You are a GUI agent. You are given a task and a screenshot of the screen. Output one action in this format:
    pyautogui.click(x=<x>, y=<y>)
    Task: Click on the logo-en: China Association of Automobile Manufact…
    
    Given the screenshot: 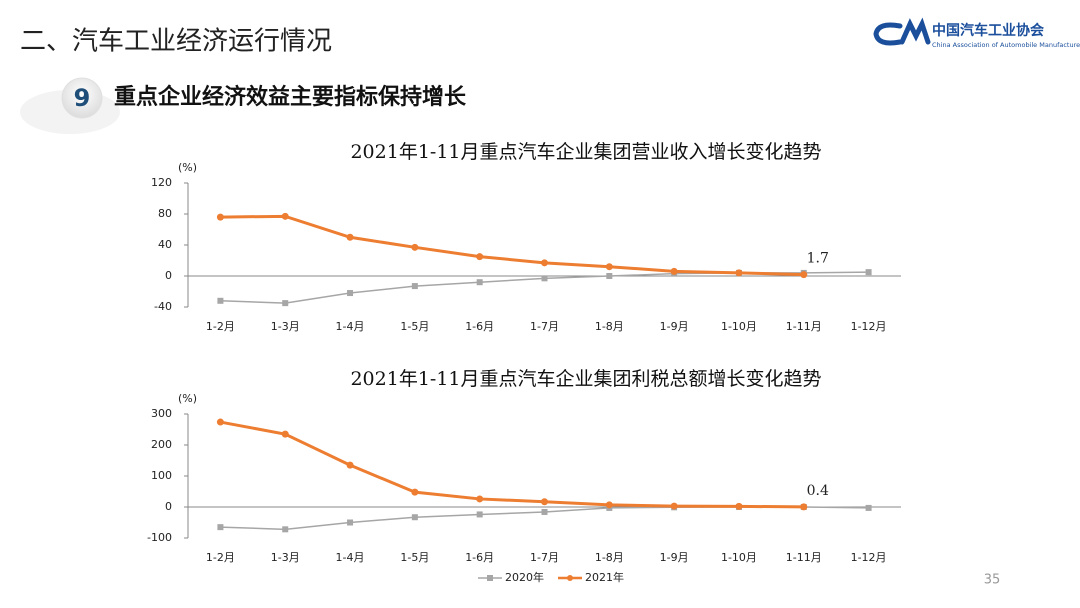 What is the action you would take?
    pyautogui.click(x=1006, y=45)
    